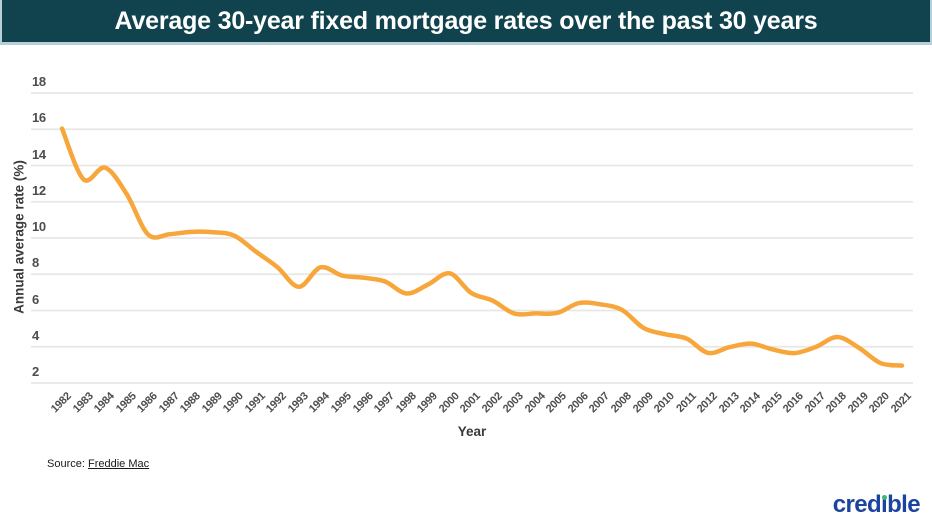 Image resolution: width=932 pixels, height=524 pixels. Describe the element at coordinates (472, 431) in the screenshot. I see `x-axis-title: Year` at that location.